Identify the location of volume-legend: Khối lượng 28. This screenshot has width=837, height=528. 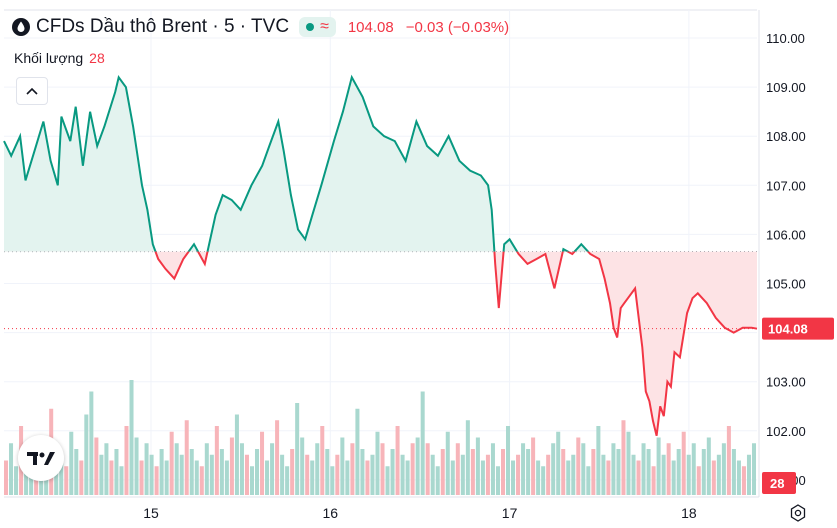
(59, 58).